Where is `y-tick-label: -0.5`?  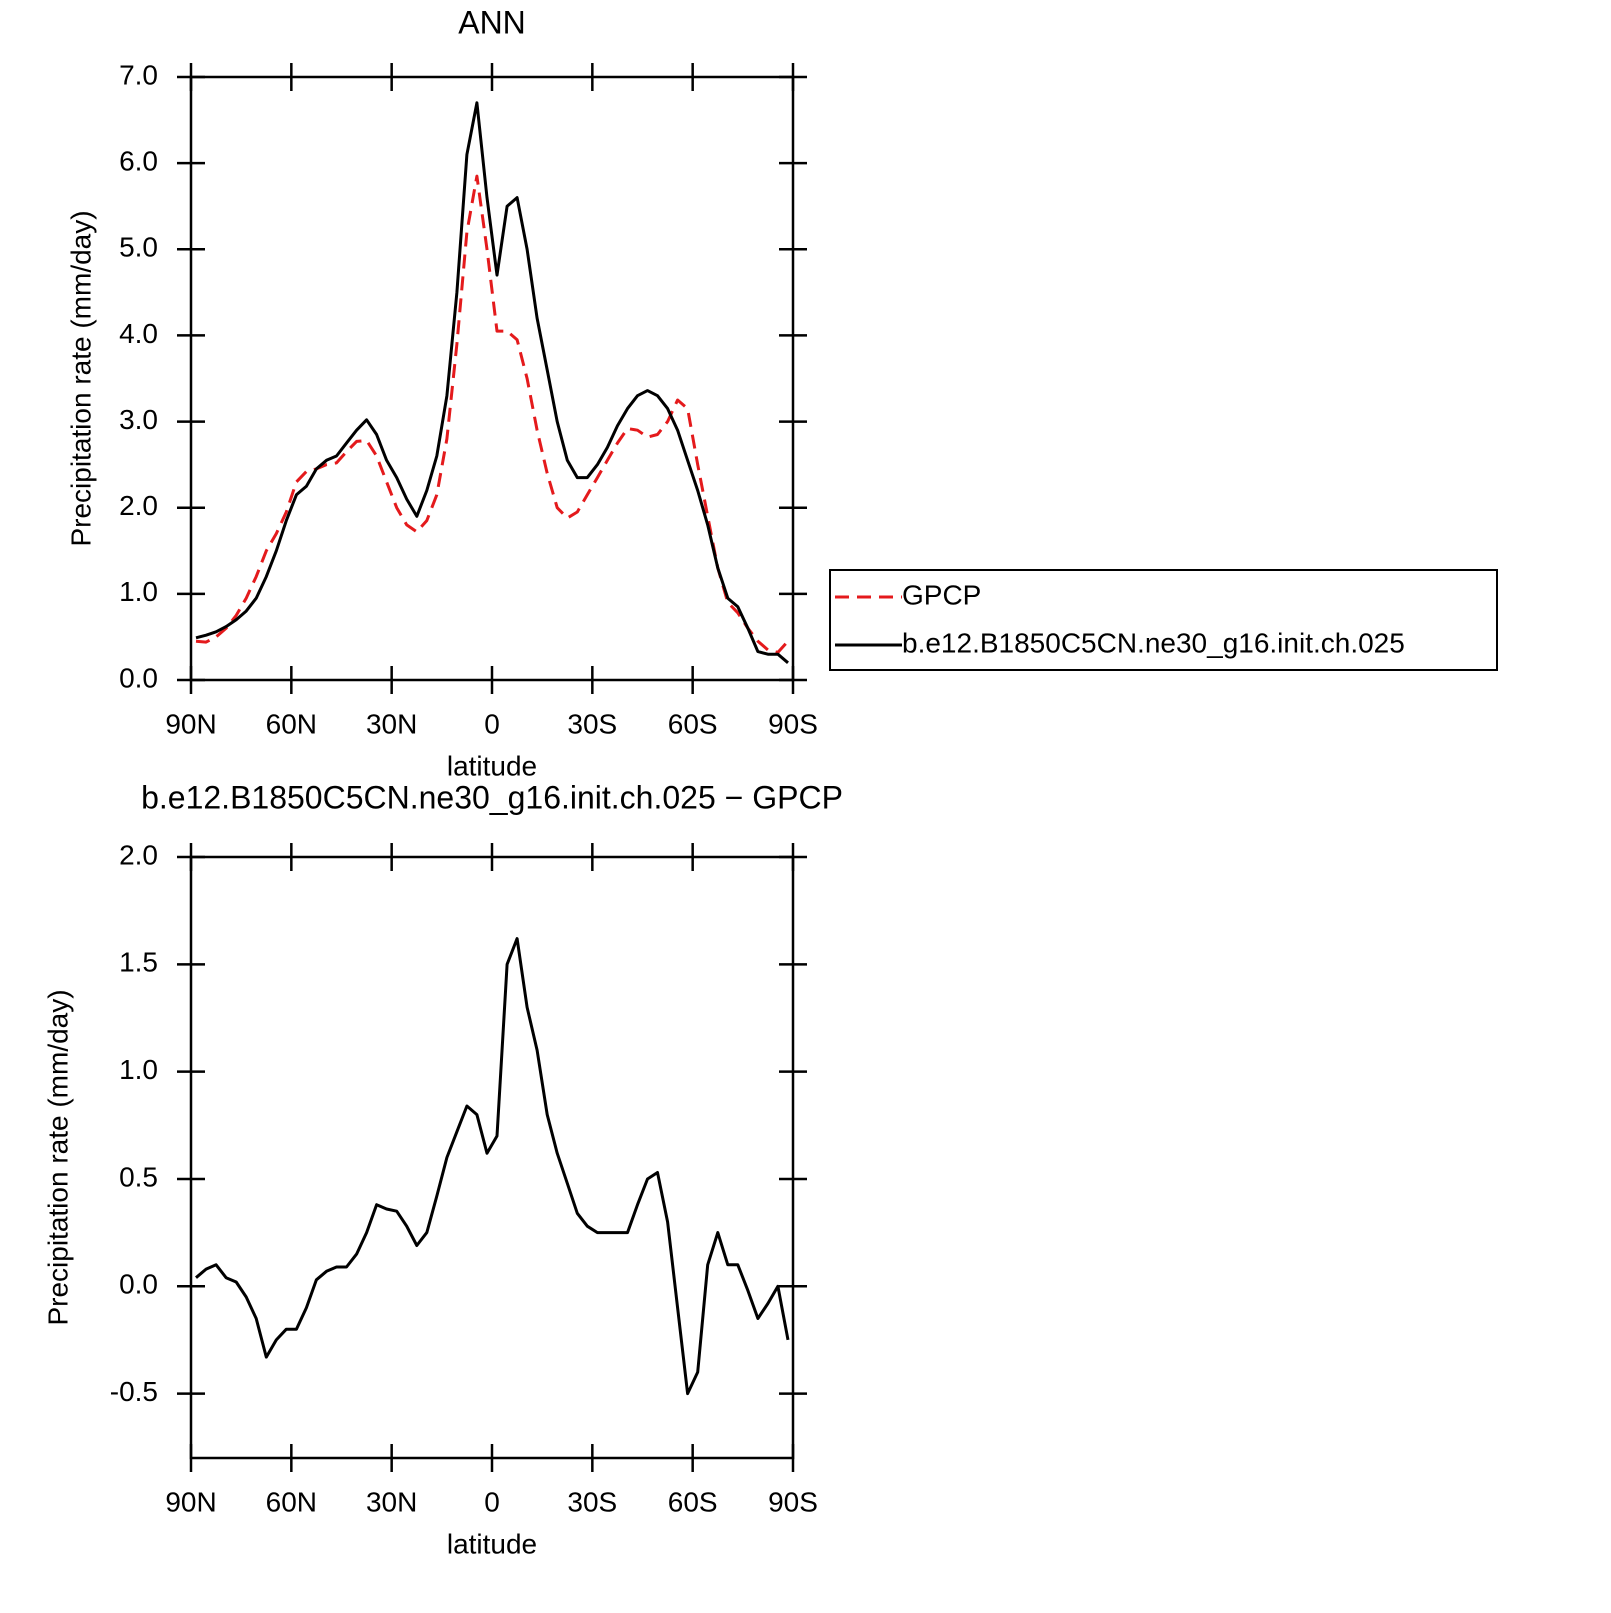 y-tick-label: -0.5 is located at coordinates (134, 1391).